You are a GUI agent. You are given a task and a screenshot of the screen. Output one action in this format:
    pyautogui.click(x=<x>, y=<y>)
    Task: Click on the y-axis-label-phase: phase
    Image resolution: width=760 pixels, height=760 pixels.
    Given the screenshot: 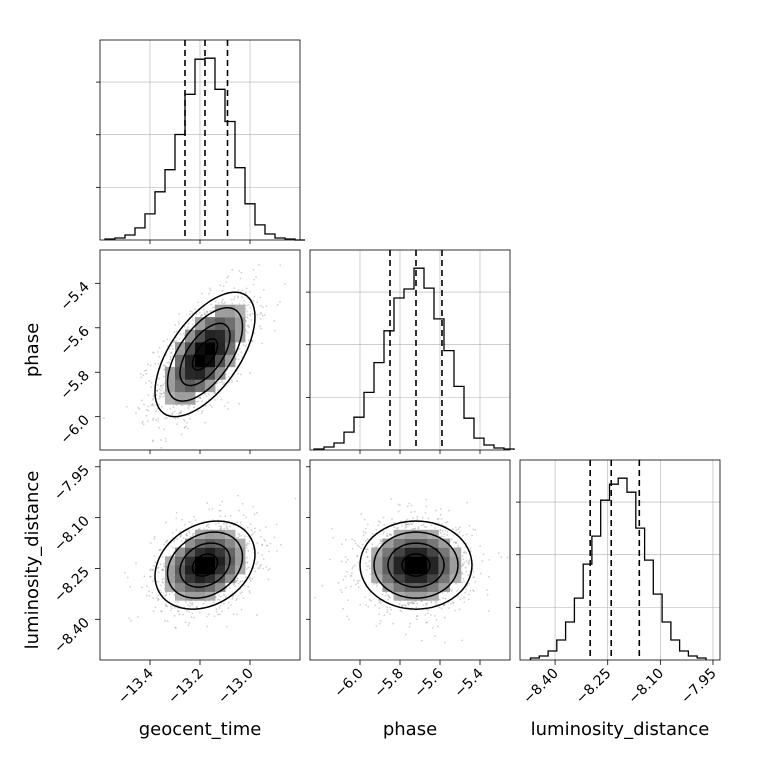 What is the action you would take?
    pyautogui.click(x=32, y=350)
    